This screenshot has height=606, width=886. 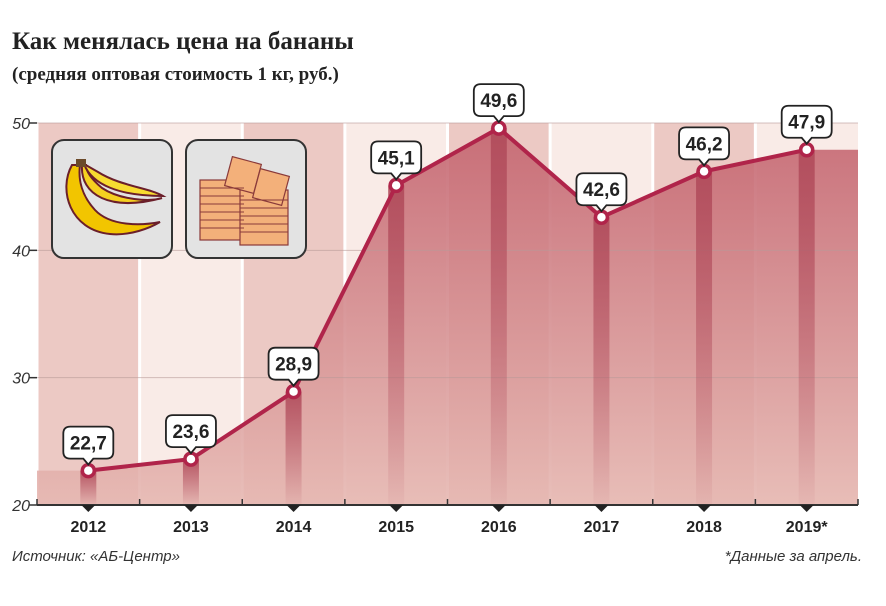 I want to click on y-tick-label: 20, so click(x=20, y=506).